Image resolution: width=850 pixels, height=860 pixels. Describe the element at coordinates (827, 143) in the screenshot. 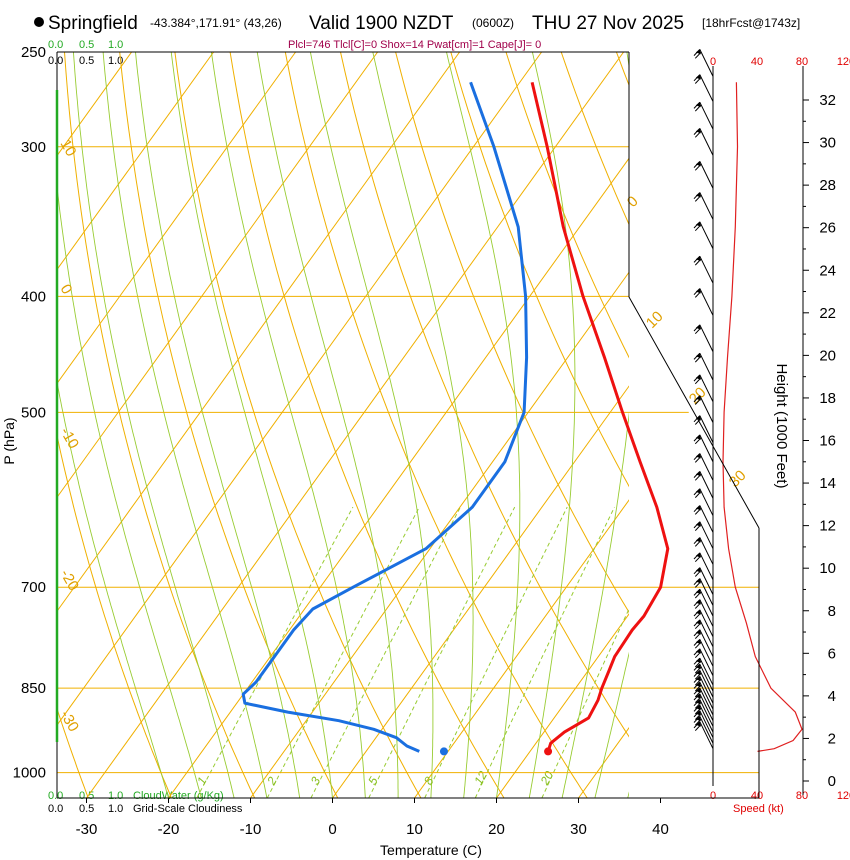

I see `height-tick-label: 30` at that location.